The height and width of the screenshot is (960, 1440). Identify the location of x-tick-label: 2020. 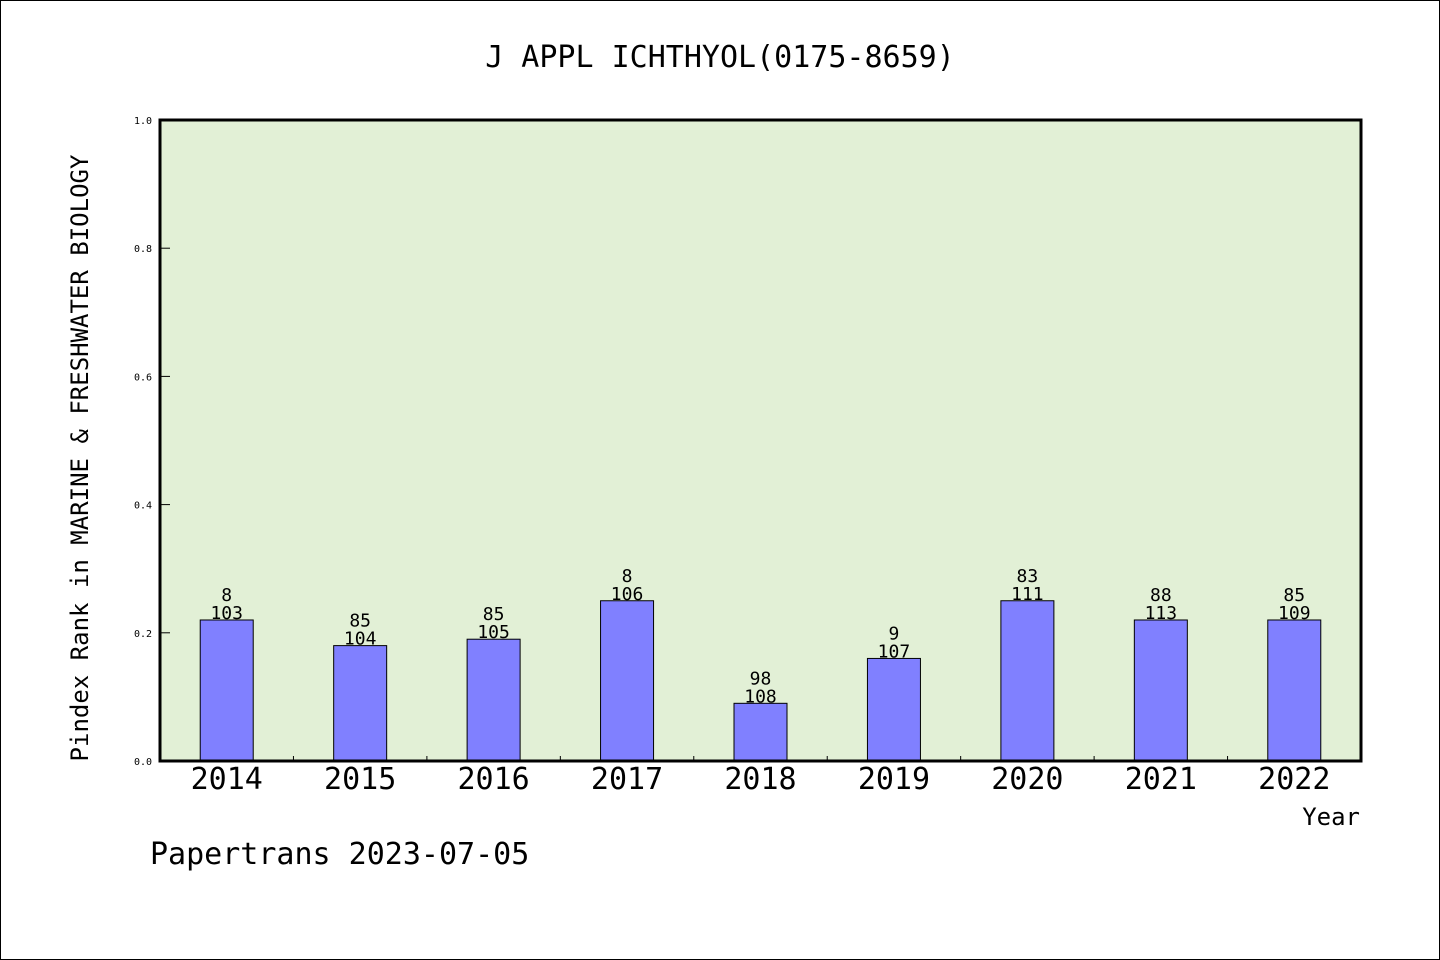
(1027, 779).